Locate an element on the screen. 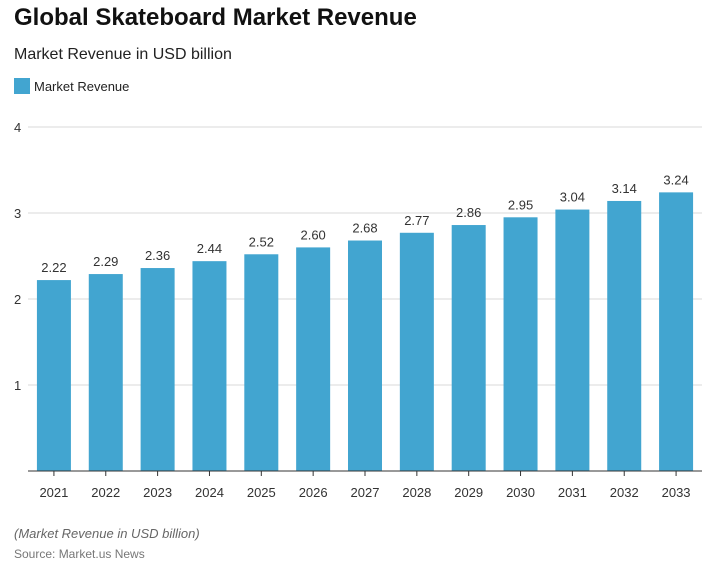  data-label: 2.95 is located at coordinates (520, 204).